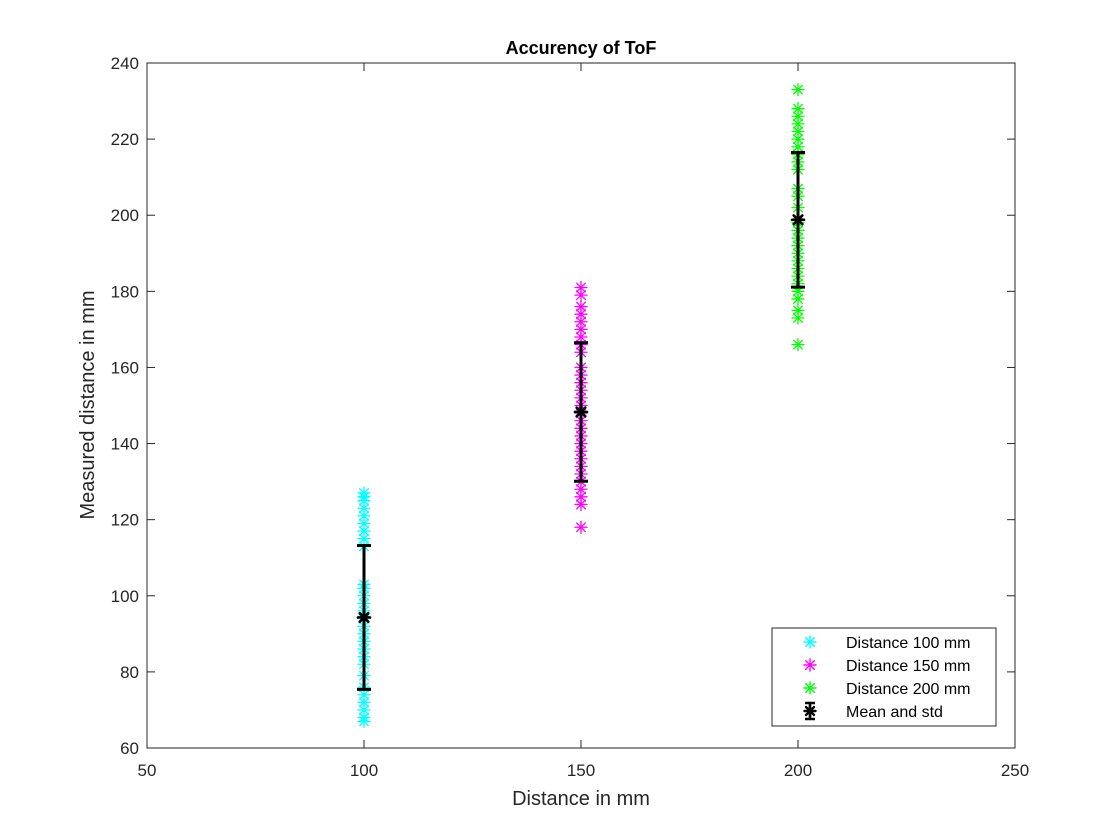 The width and height of the screenshot is (1120, 840). I want to click on y-tick-label: 140, so click(125, 444).